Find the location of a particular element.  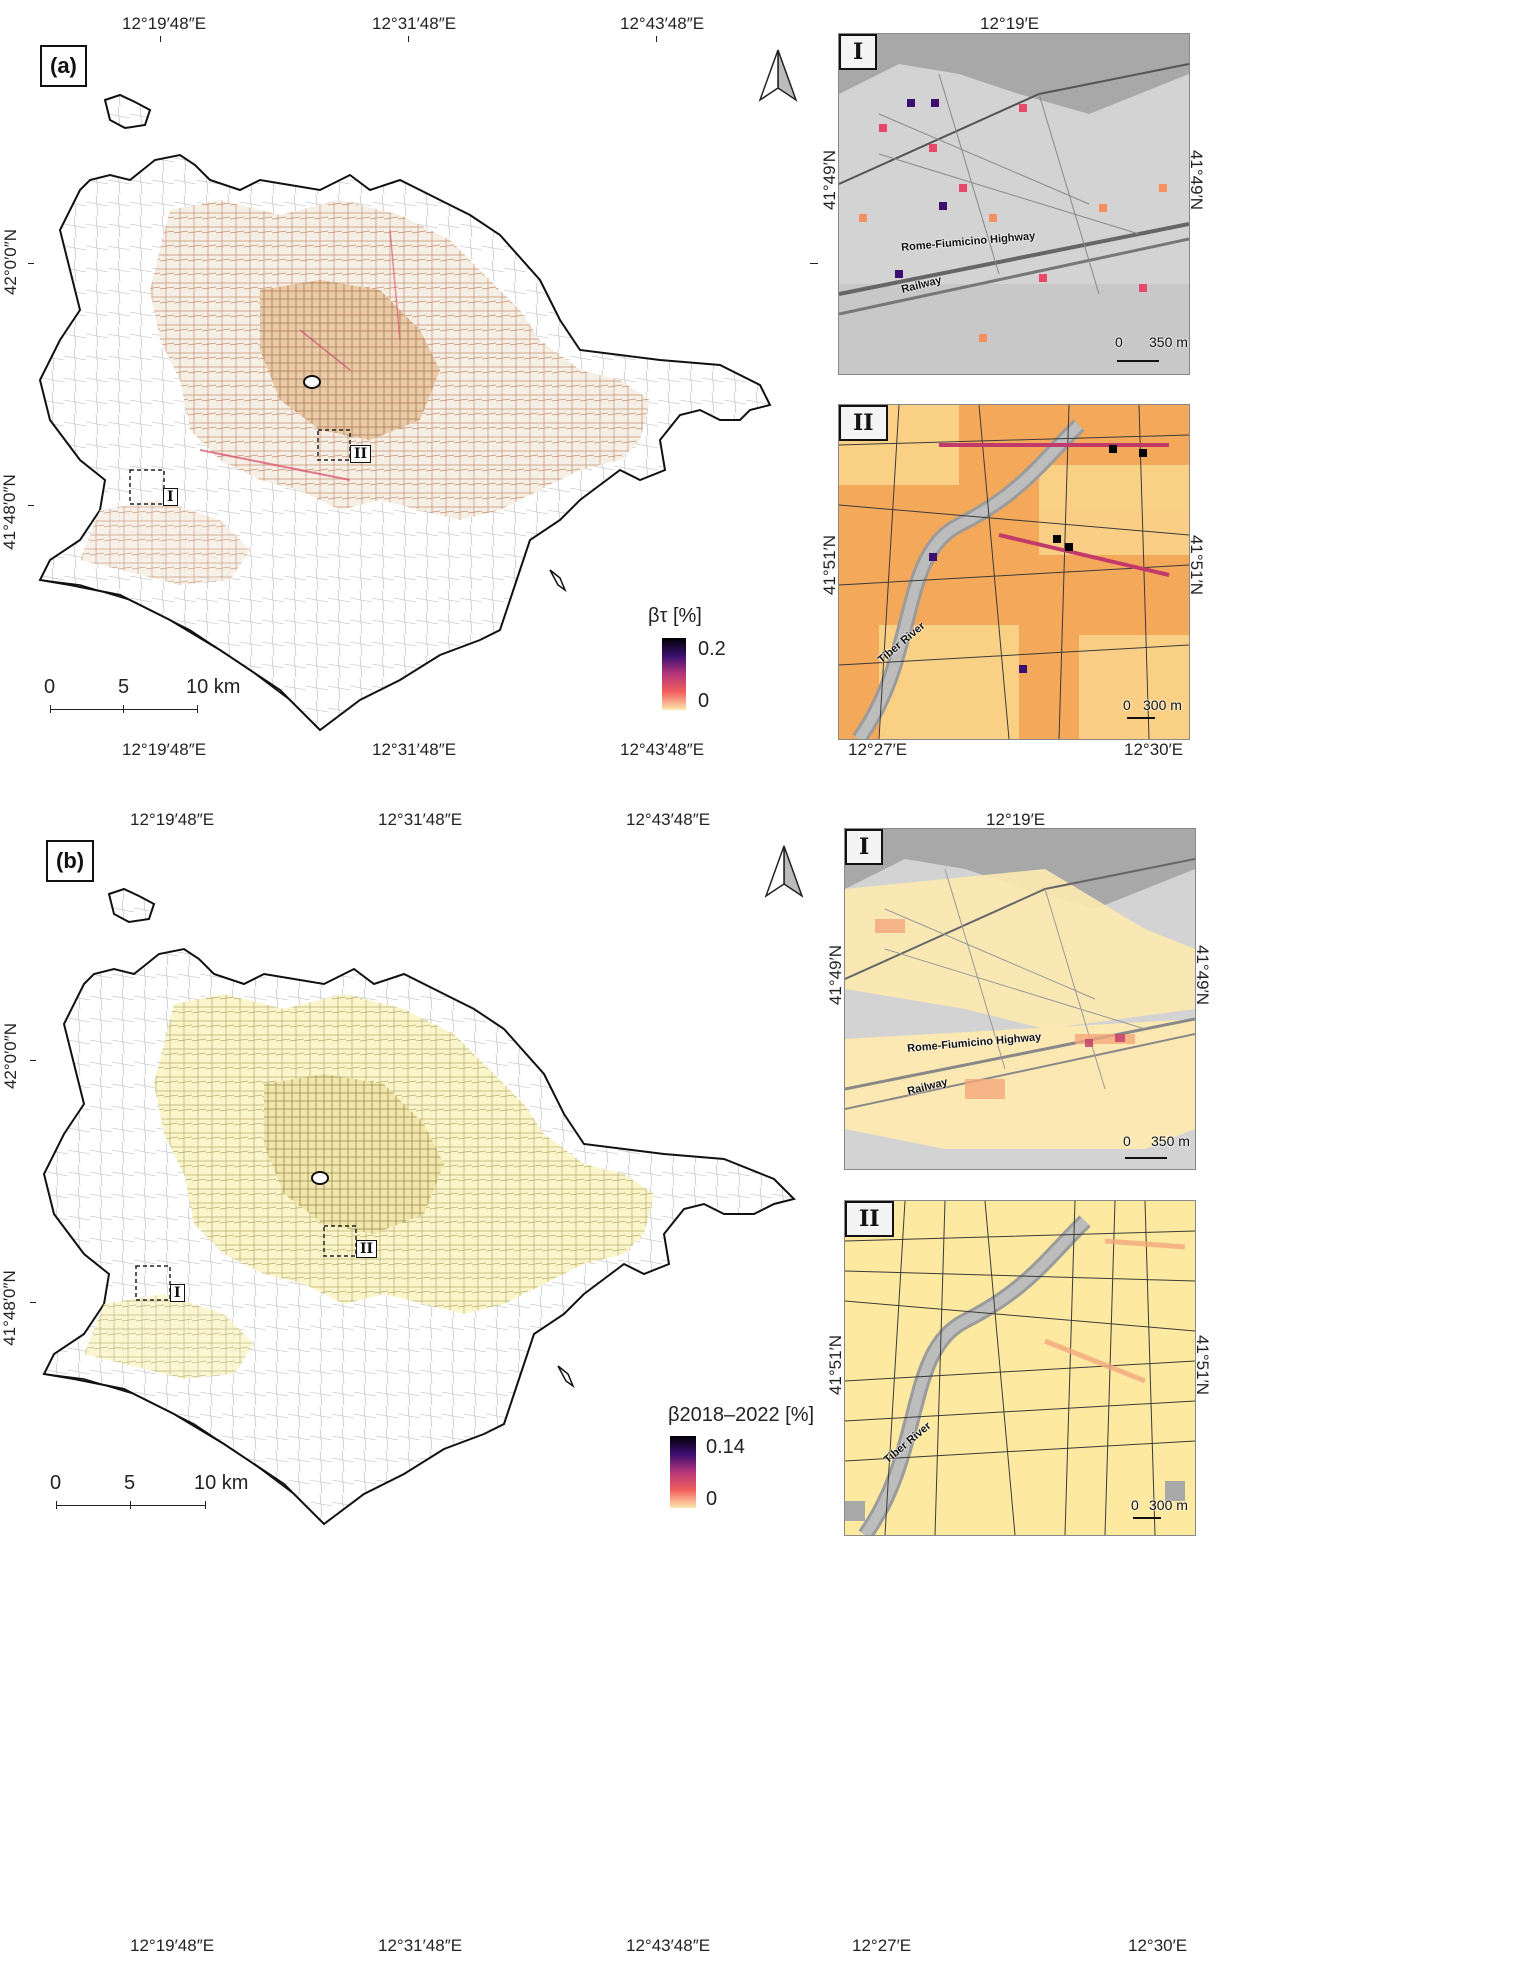

coord-left-2: 41°48′0″N is located at coordinates (9, 512).